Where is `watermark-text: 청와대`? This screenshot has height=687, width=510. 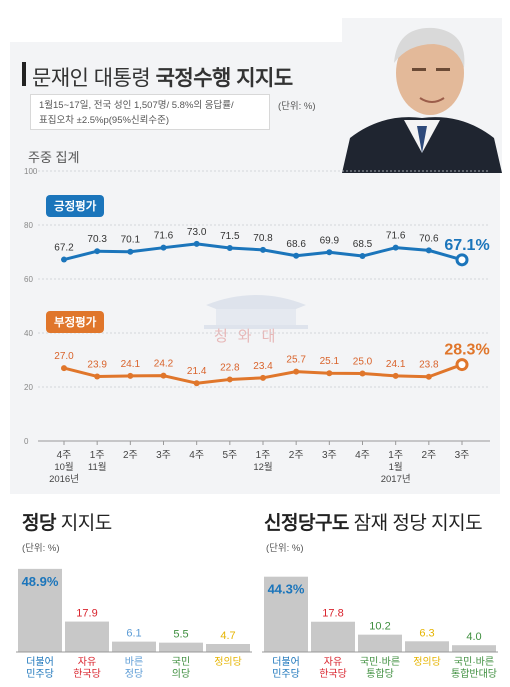
watermark-text: 청와대 is located at coordinates (250, 336).